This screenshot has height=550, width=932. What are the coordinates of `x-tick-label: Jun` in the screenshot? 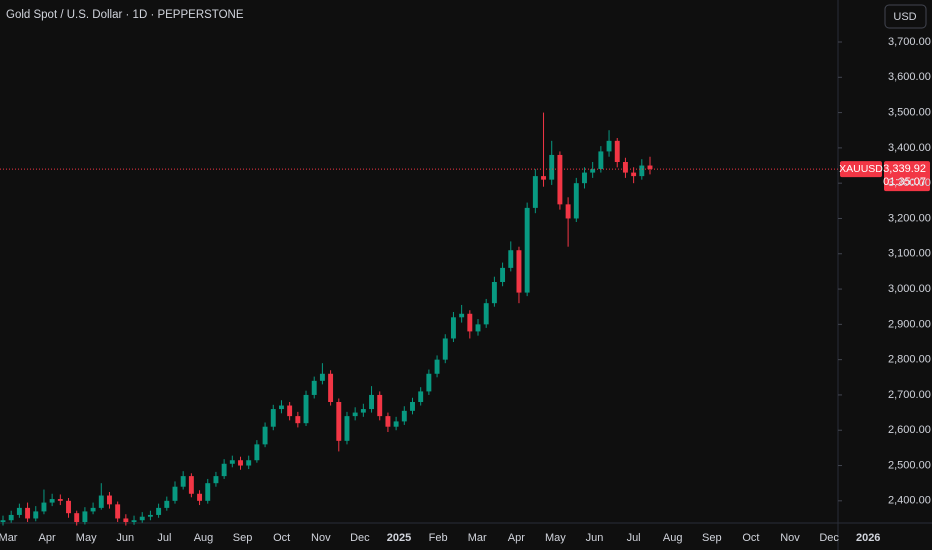 It's located at (125, 538).